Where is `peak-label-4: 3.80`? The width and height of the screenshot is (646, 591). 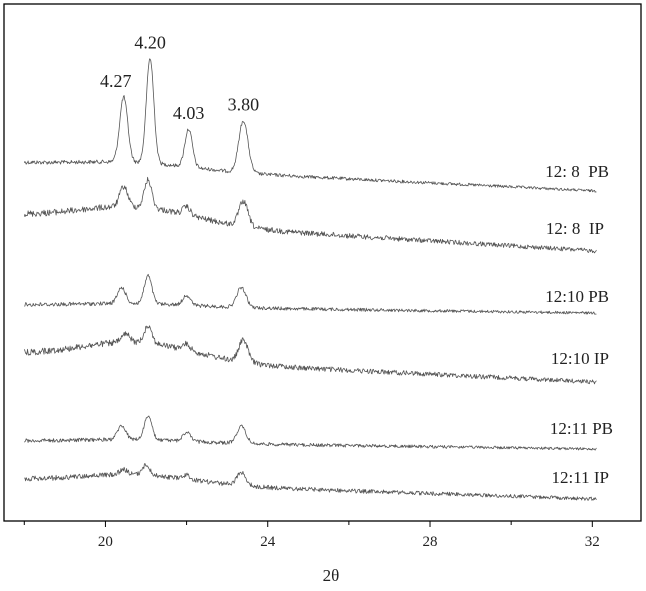 peak-label-4: 3.80 is located at coordinates (244, 105).